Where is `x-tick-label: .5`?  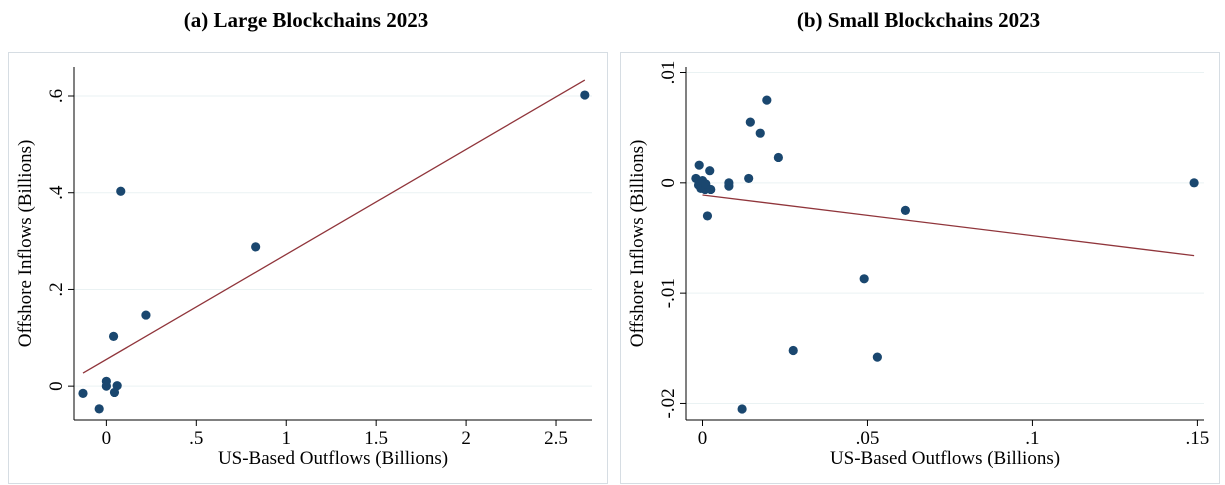 x-tick-label: .5 is located at coordinates (196, 438).